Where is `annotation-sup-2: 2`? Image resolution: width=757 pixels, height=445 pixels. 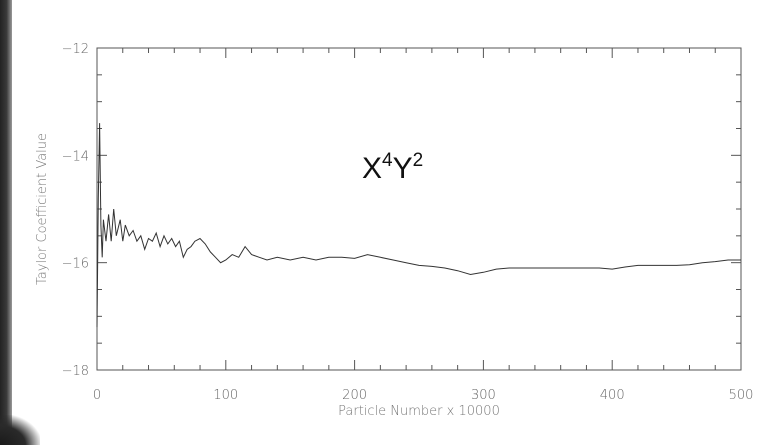 annotation-sup-2: 2 is located at coordinates (418, 160).